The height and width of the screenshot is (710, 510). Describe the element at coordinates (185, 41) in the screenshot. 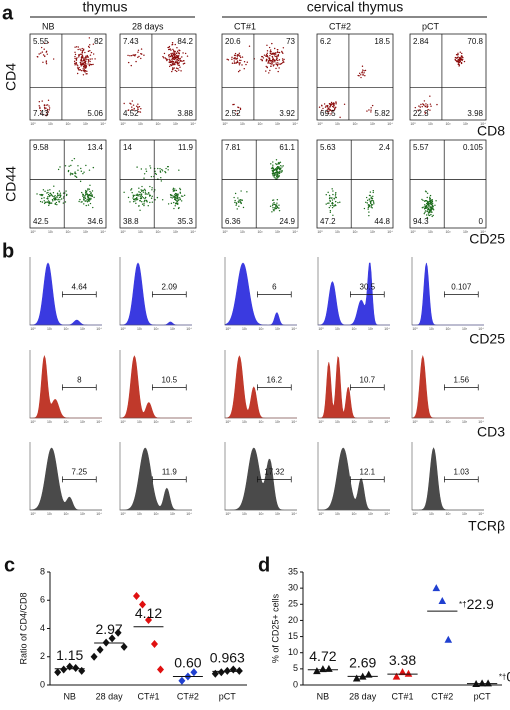

I see `quadrant-value: 84.2` at that location.